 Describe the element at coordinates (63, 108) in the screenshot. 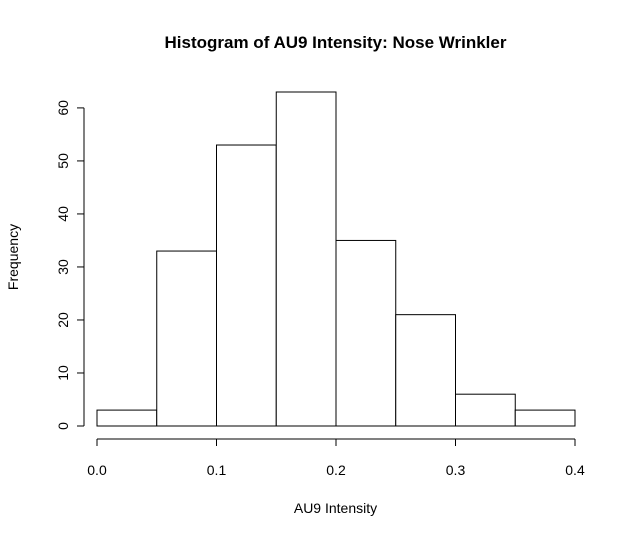

I see `y-tick-label: 60` at that location.